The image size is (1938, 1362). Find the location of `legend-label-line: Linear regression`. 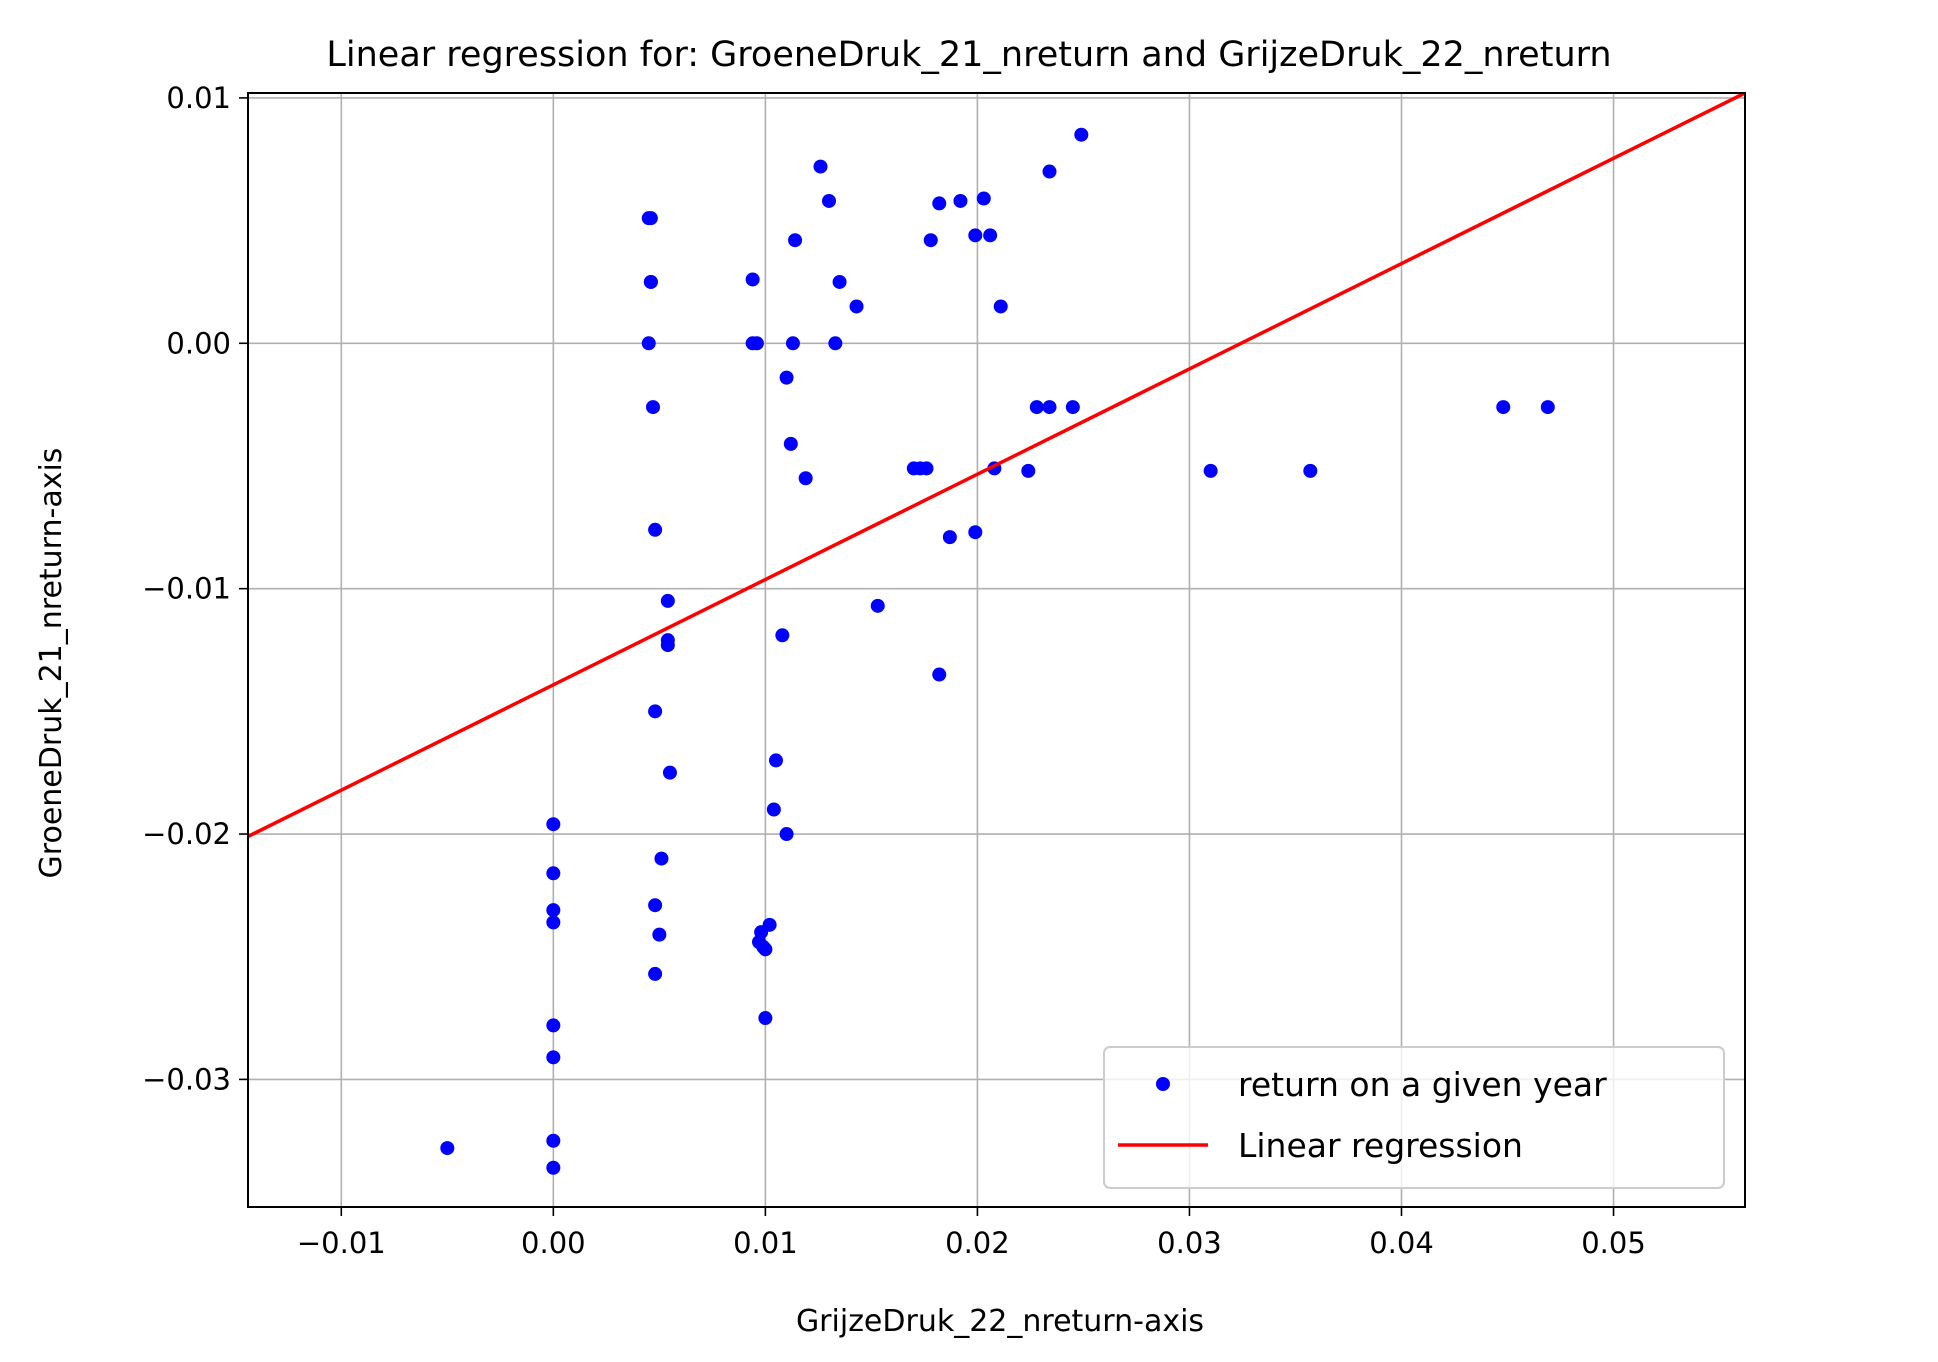

legend-label-line: Linear regression is located at coordinates (1380, 1145).